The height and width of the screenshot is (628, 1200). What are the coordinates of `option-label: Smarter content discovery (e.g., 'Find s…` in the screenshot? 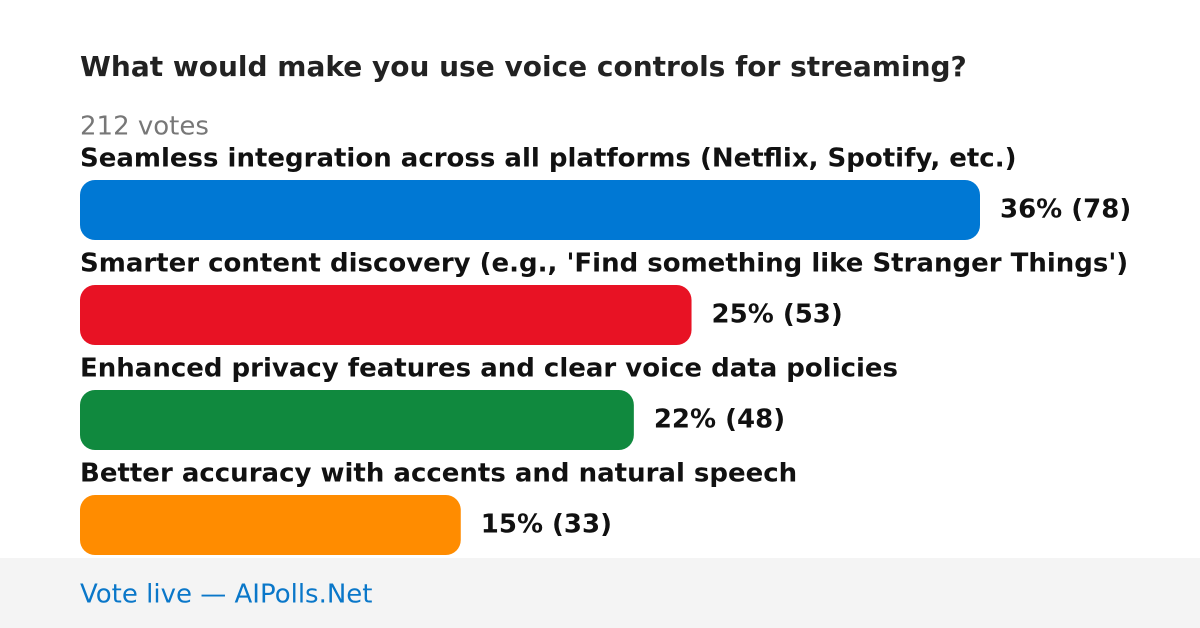 It's located at (604, 264).